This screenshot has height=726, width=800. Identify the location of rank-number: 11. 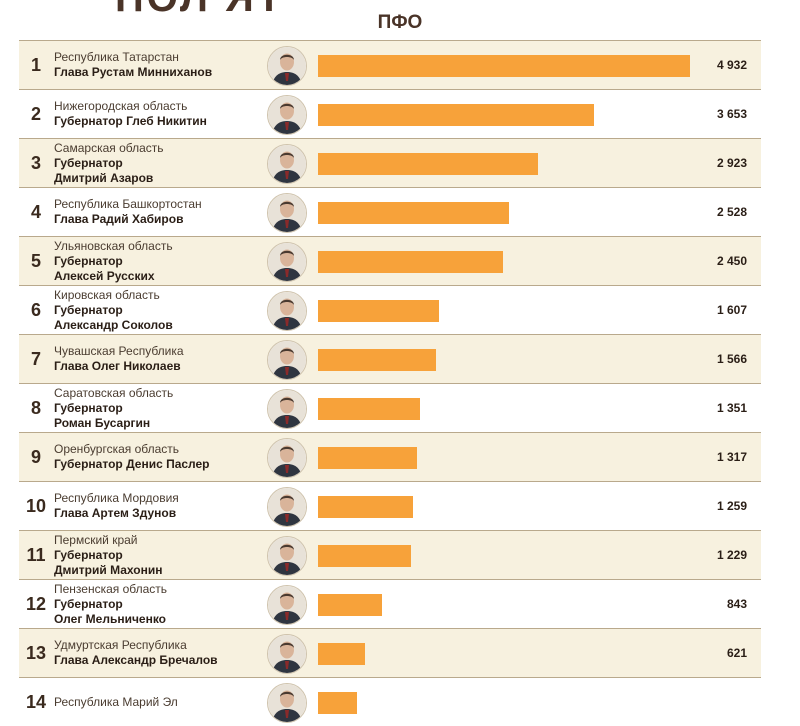
(36, 554).